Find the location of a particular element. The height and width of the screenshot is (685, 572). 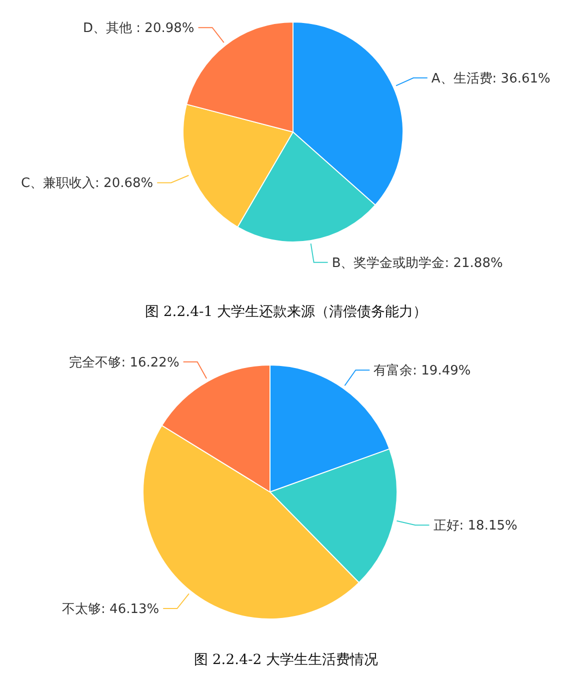

slice-label: 正好: 18.15% is located at coordinates (475, 526).